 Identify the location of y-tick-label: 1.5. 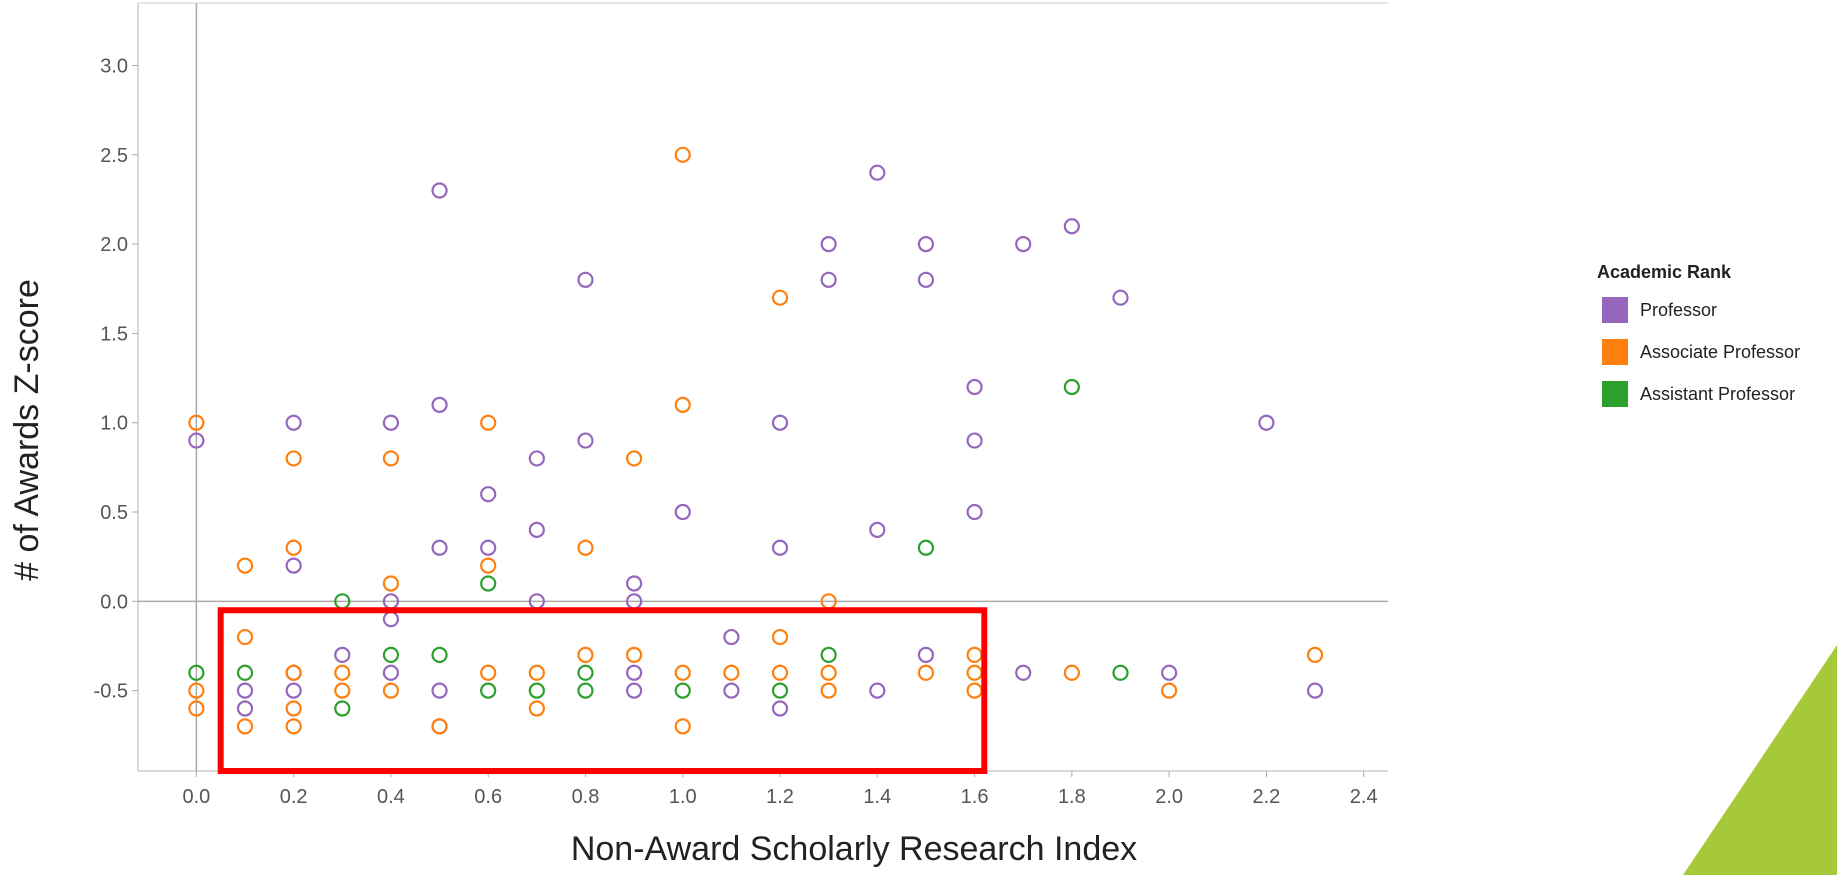
(114, 334).